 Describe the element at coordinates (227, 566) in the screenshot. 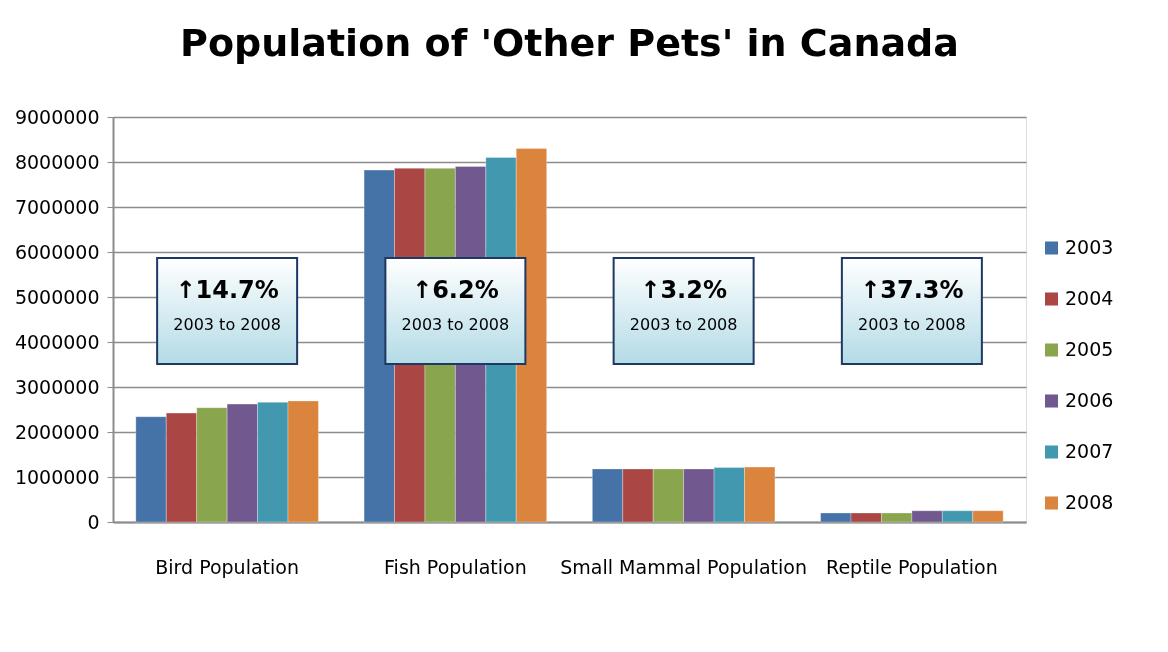

I see `x-tick-label: Bird Population` at that location.